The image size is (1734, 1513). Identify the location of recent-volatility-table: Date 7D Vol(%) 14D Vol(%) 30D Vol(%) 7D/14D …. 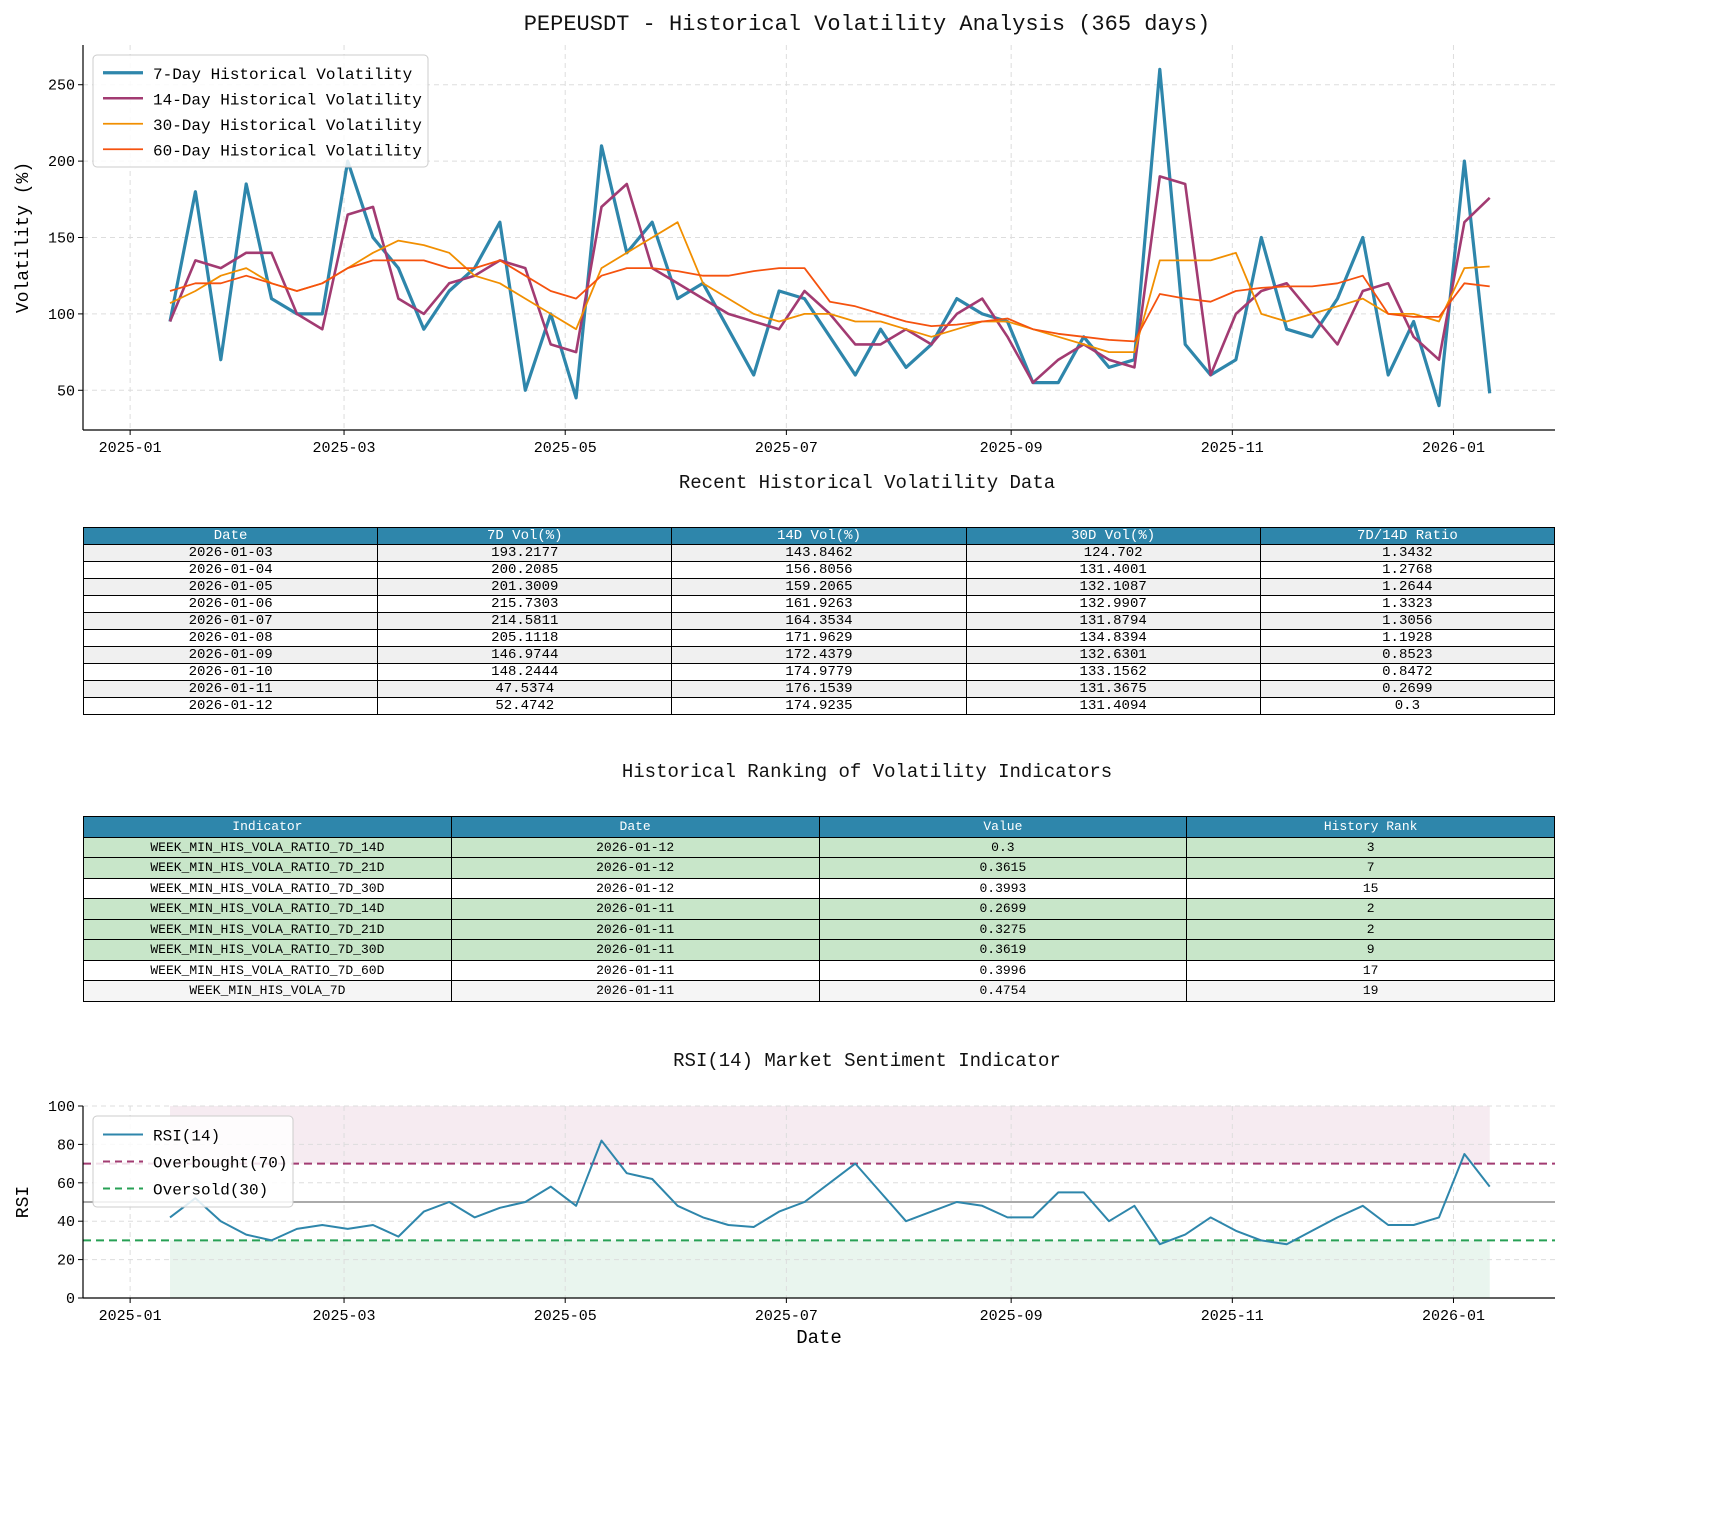
(819, 621).